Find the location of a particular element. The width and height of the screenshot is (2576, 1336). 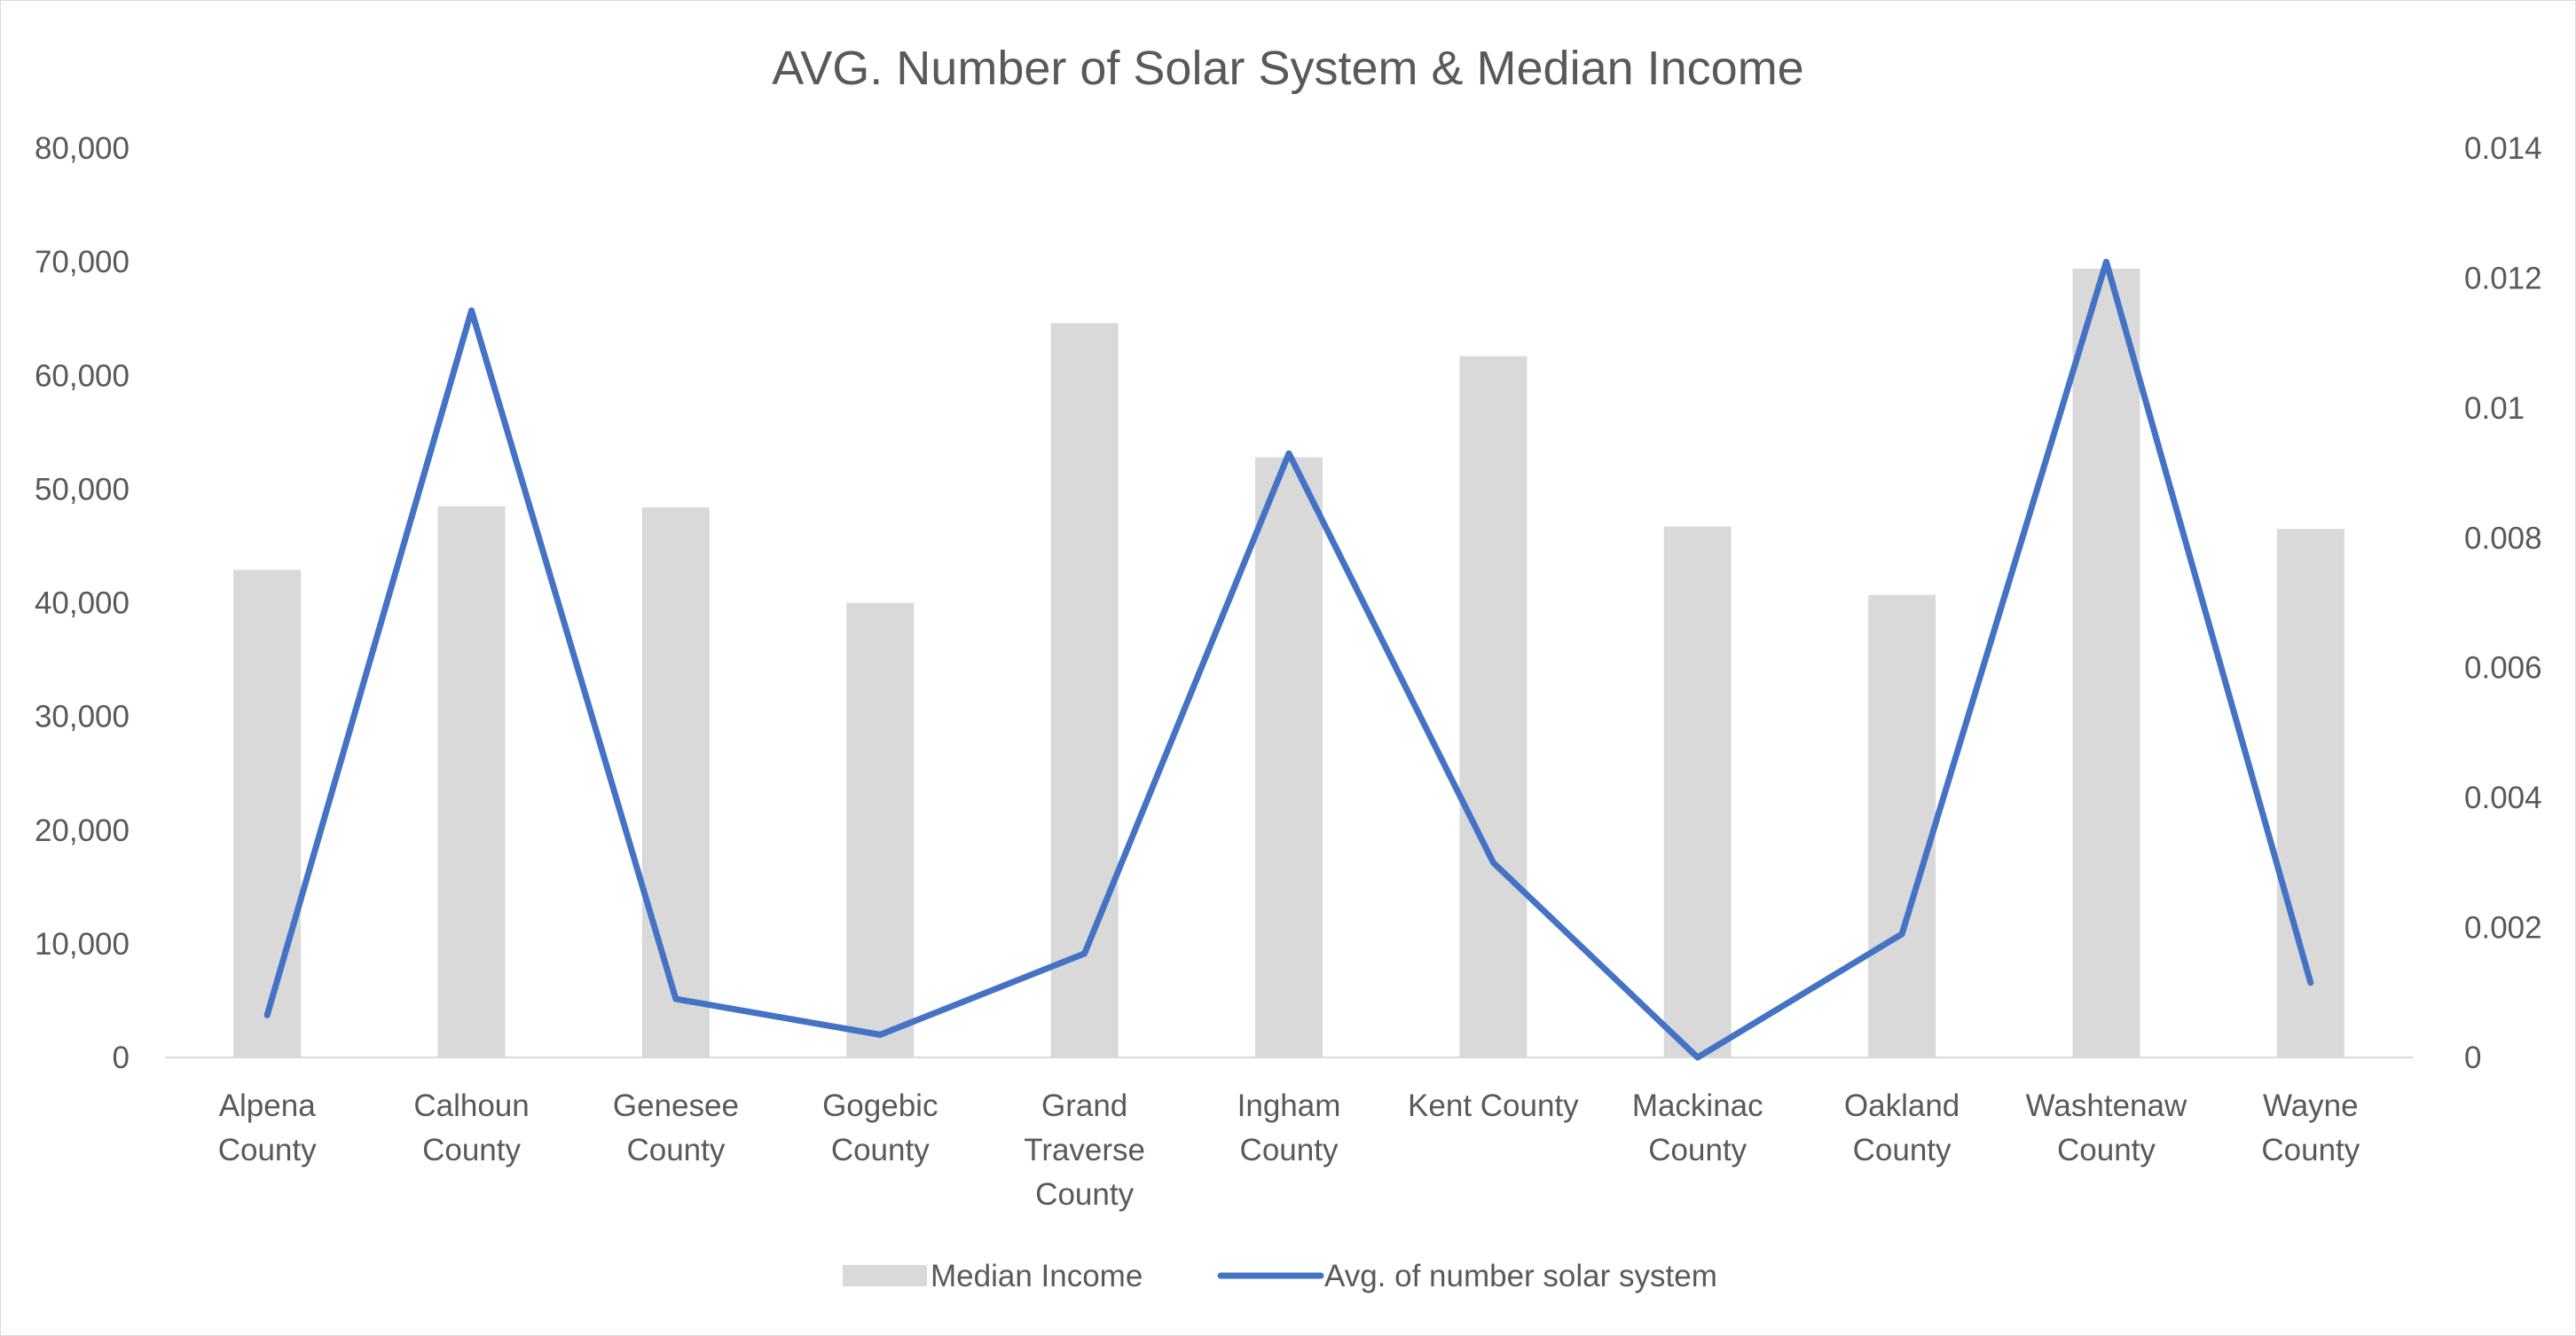

left-tick-label: 80,000 is located at coordinates (82, 148).